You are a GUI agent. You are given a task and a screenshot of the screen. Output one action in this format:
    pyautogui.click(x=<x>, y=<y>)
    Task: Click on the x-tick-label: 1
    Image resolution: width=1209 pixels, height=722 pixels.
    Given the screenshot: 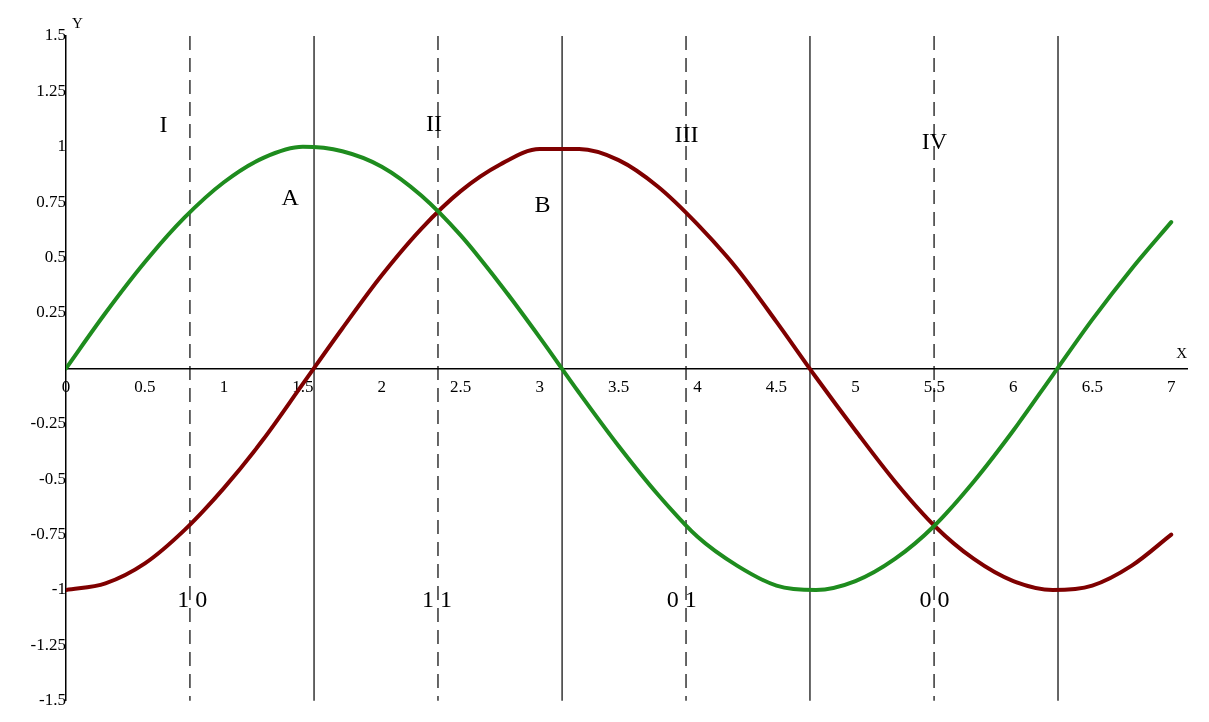 What is the action you would take?
    pyautogui.click(x=224, y=387)
    